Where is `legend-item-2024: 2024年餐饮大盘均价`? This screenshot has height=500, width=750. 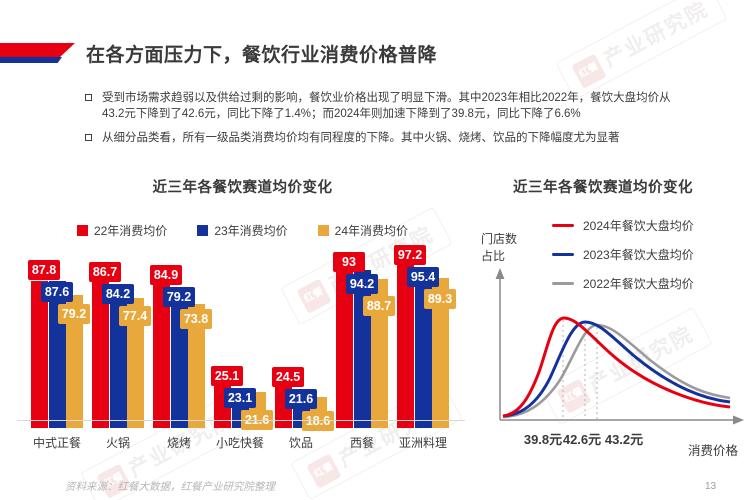
legend-item-2024: 2024年餐饮大盘均价 is located at coordinates (647, 225).